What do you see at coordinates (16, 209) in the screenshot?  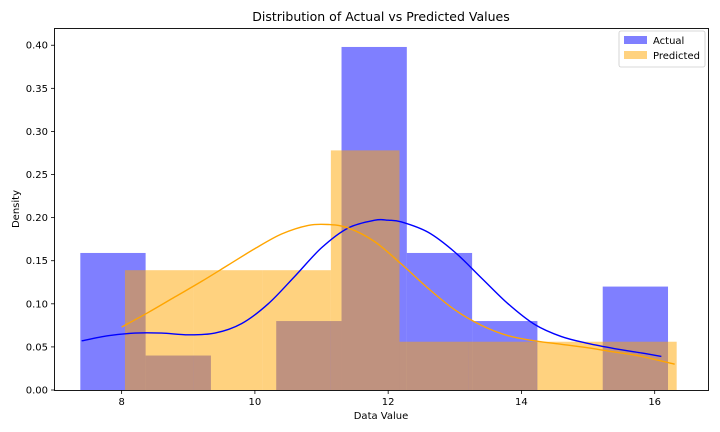 I see `y-axis-label: Density` at bounding box center [16, 209].